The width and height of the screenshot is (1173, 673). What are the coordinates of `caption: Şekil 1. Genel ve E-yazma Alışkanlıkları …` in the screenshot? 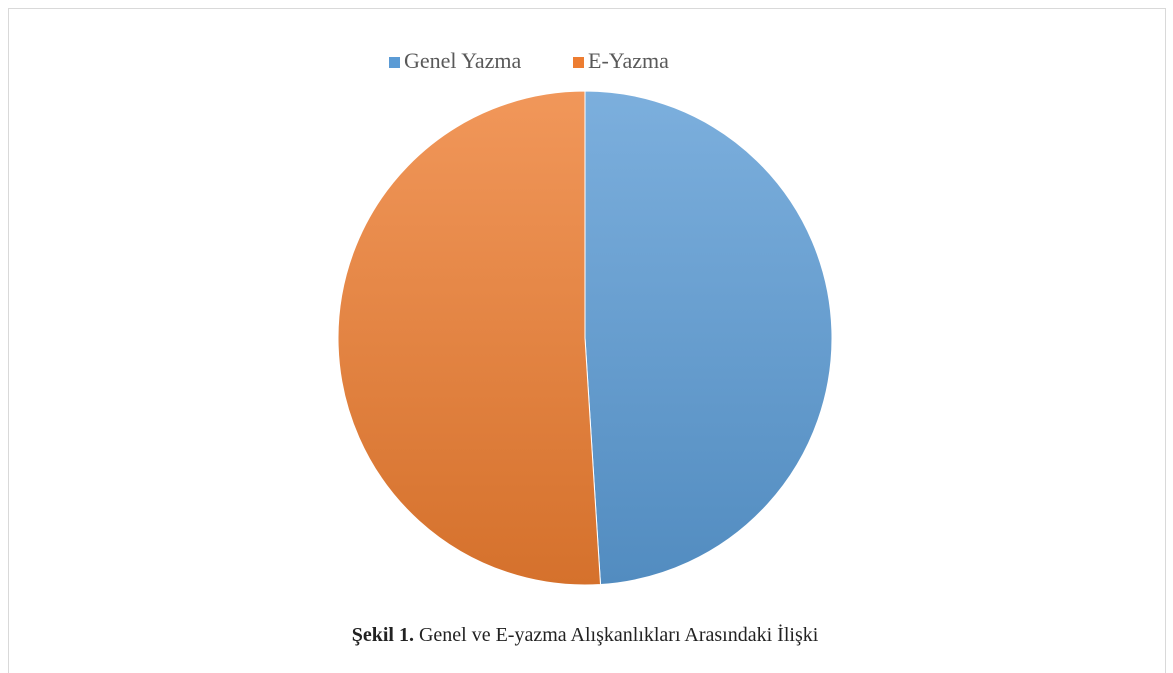 It's located at (585, 634).